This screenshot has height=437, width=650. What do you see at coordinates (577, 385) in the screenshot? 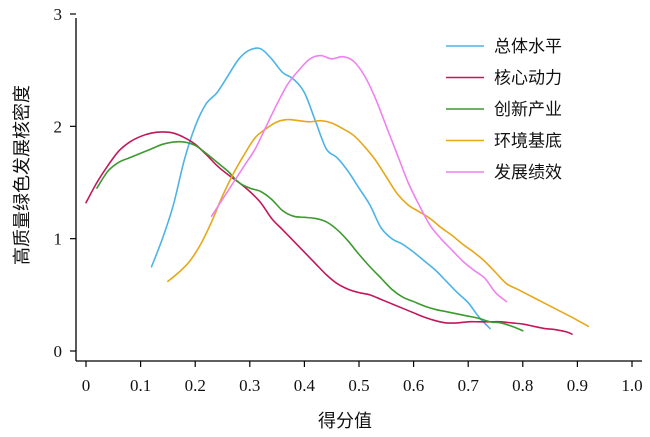
I see `x-tick-label: 0.9` at bounding box center [577, 385].